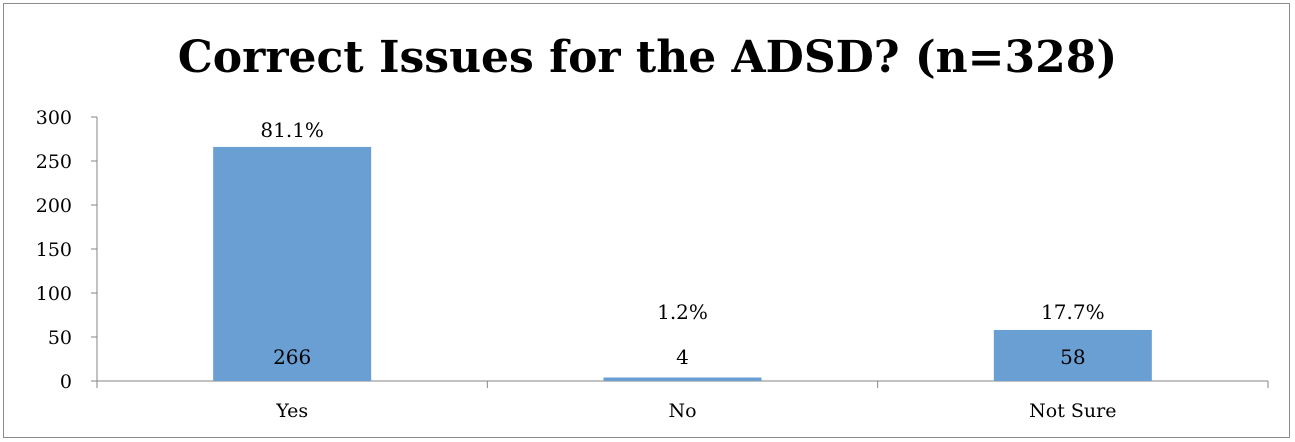  Describe the element at coordinates (54, 206) in the screenshot. I see `y-tick-label: 200` at that location.